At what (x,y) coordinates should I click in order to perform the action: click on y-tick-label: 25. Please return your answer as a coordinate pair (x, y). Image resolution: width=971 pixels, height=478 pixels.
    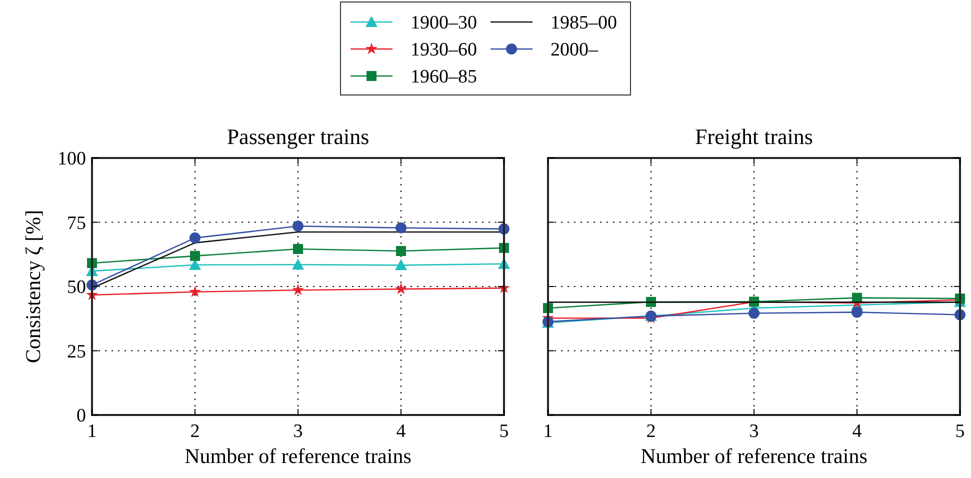
    Looking at the image, I should click on (76, 351).